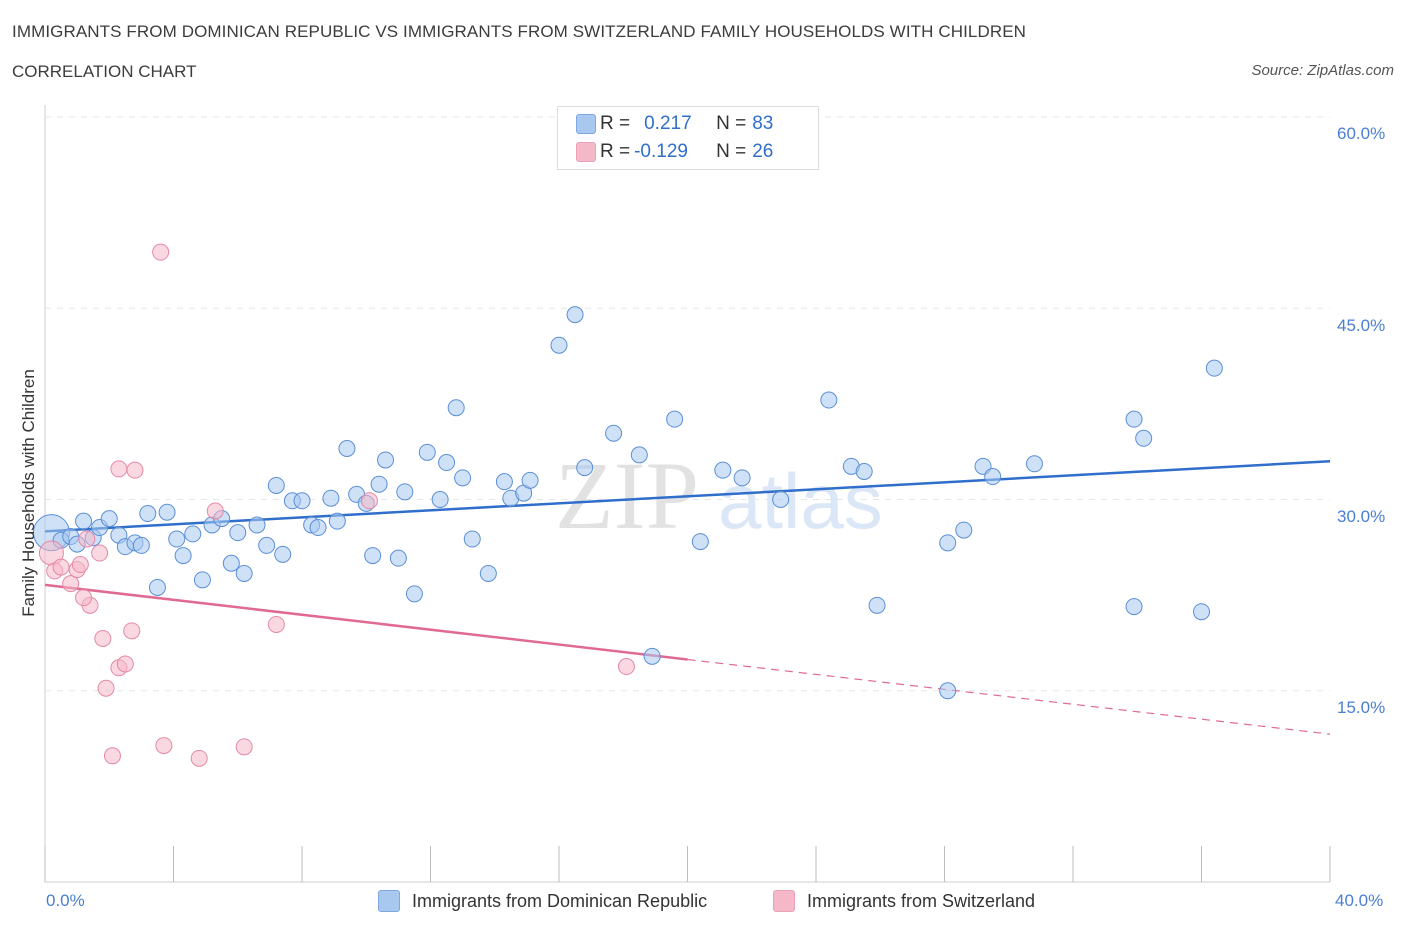 Image resolution: width=1406 pixels, height=930 pixels. I want to click on y-tick-label: 15.0%, so click(1361, 707).